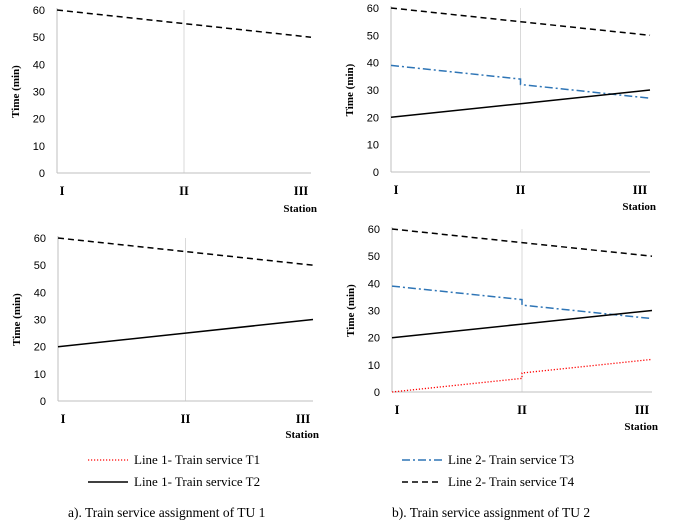 This screenshot has width=678, height=527. Describe the element at coordinates (511, 459) in the screenshot. I see `legend-label-t3: Line 2- Train service T3` at that location.